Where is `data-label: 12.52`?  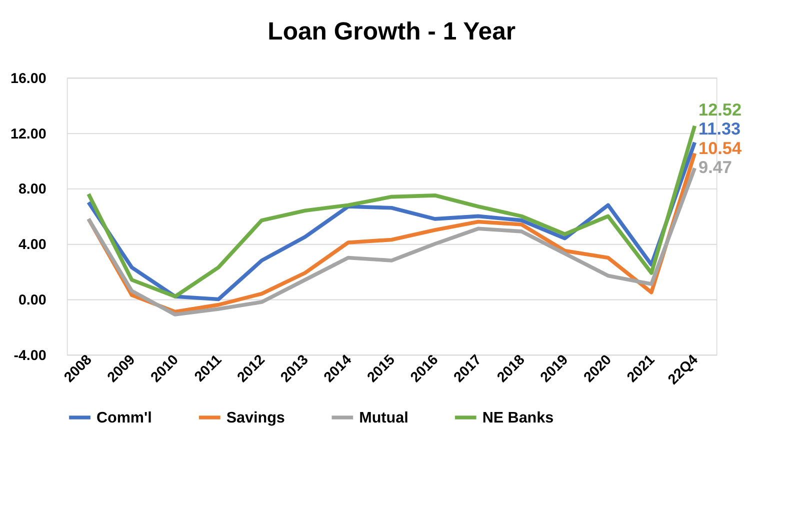
data-label: 12.52 is located at coordinates (720, 110).